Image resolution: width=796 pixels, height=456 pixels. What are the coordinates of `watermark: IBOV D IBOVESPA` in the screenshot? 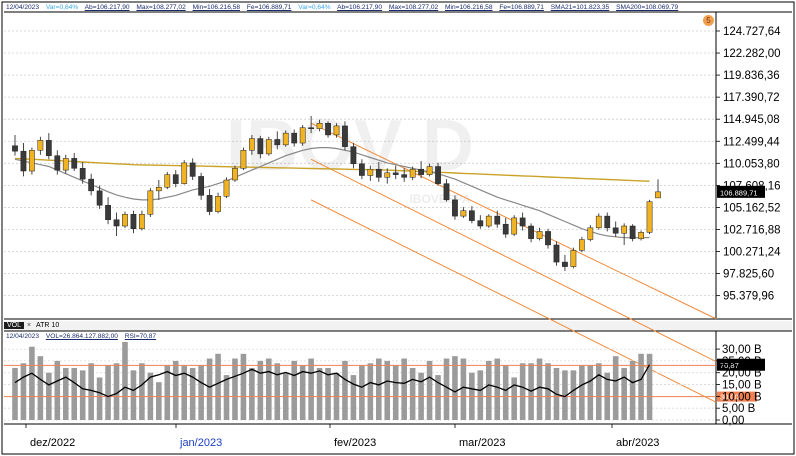 It's located at (350, 156).